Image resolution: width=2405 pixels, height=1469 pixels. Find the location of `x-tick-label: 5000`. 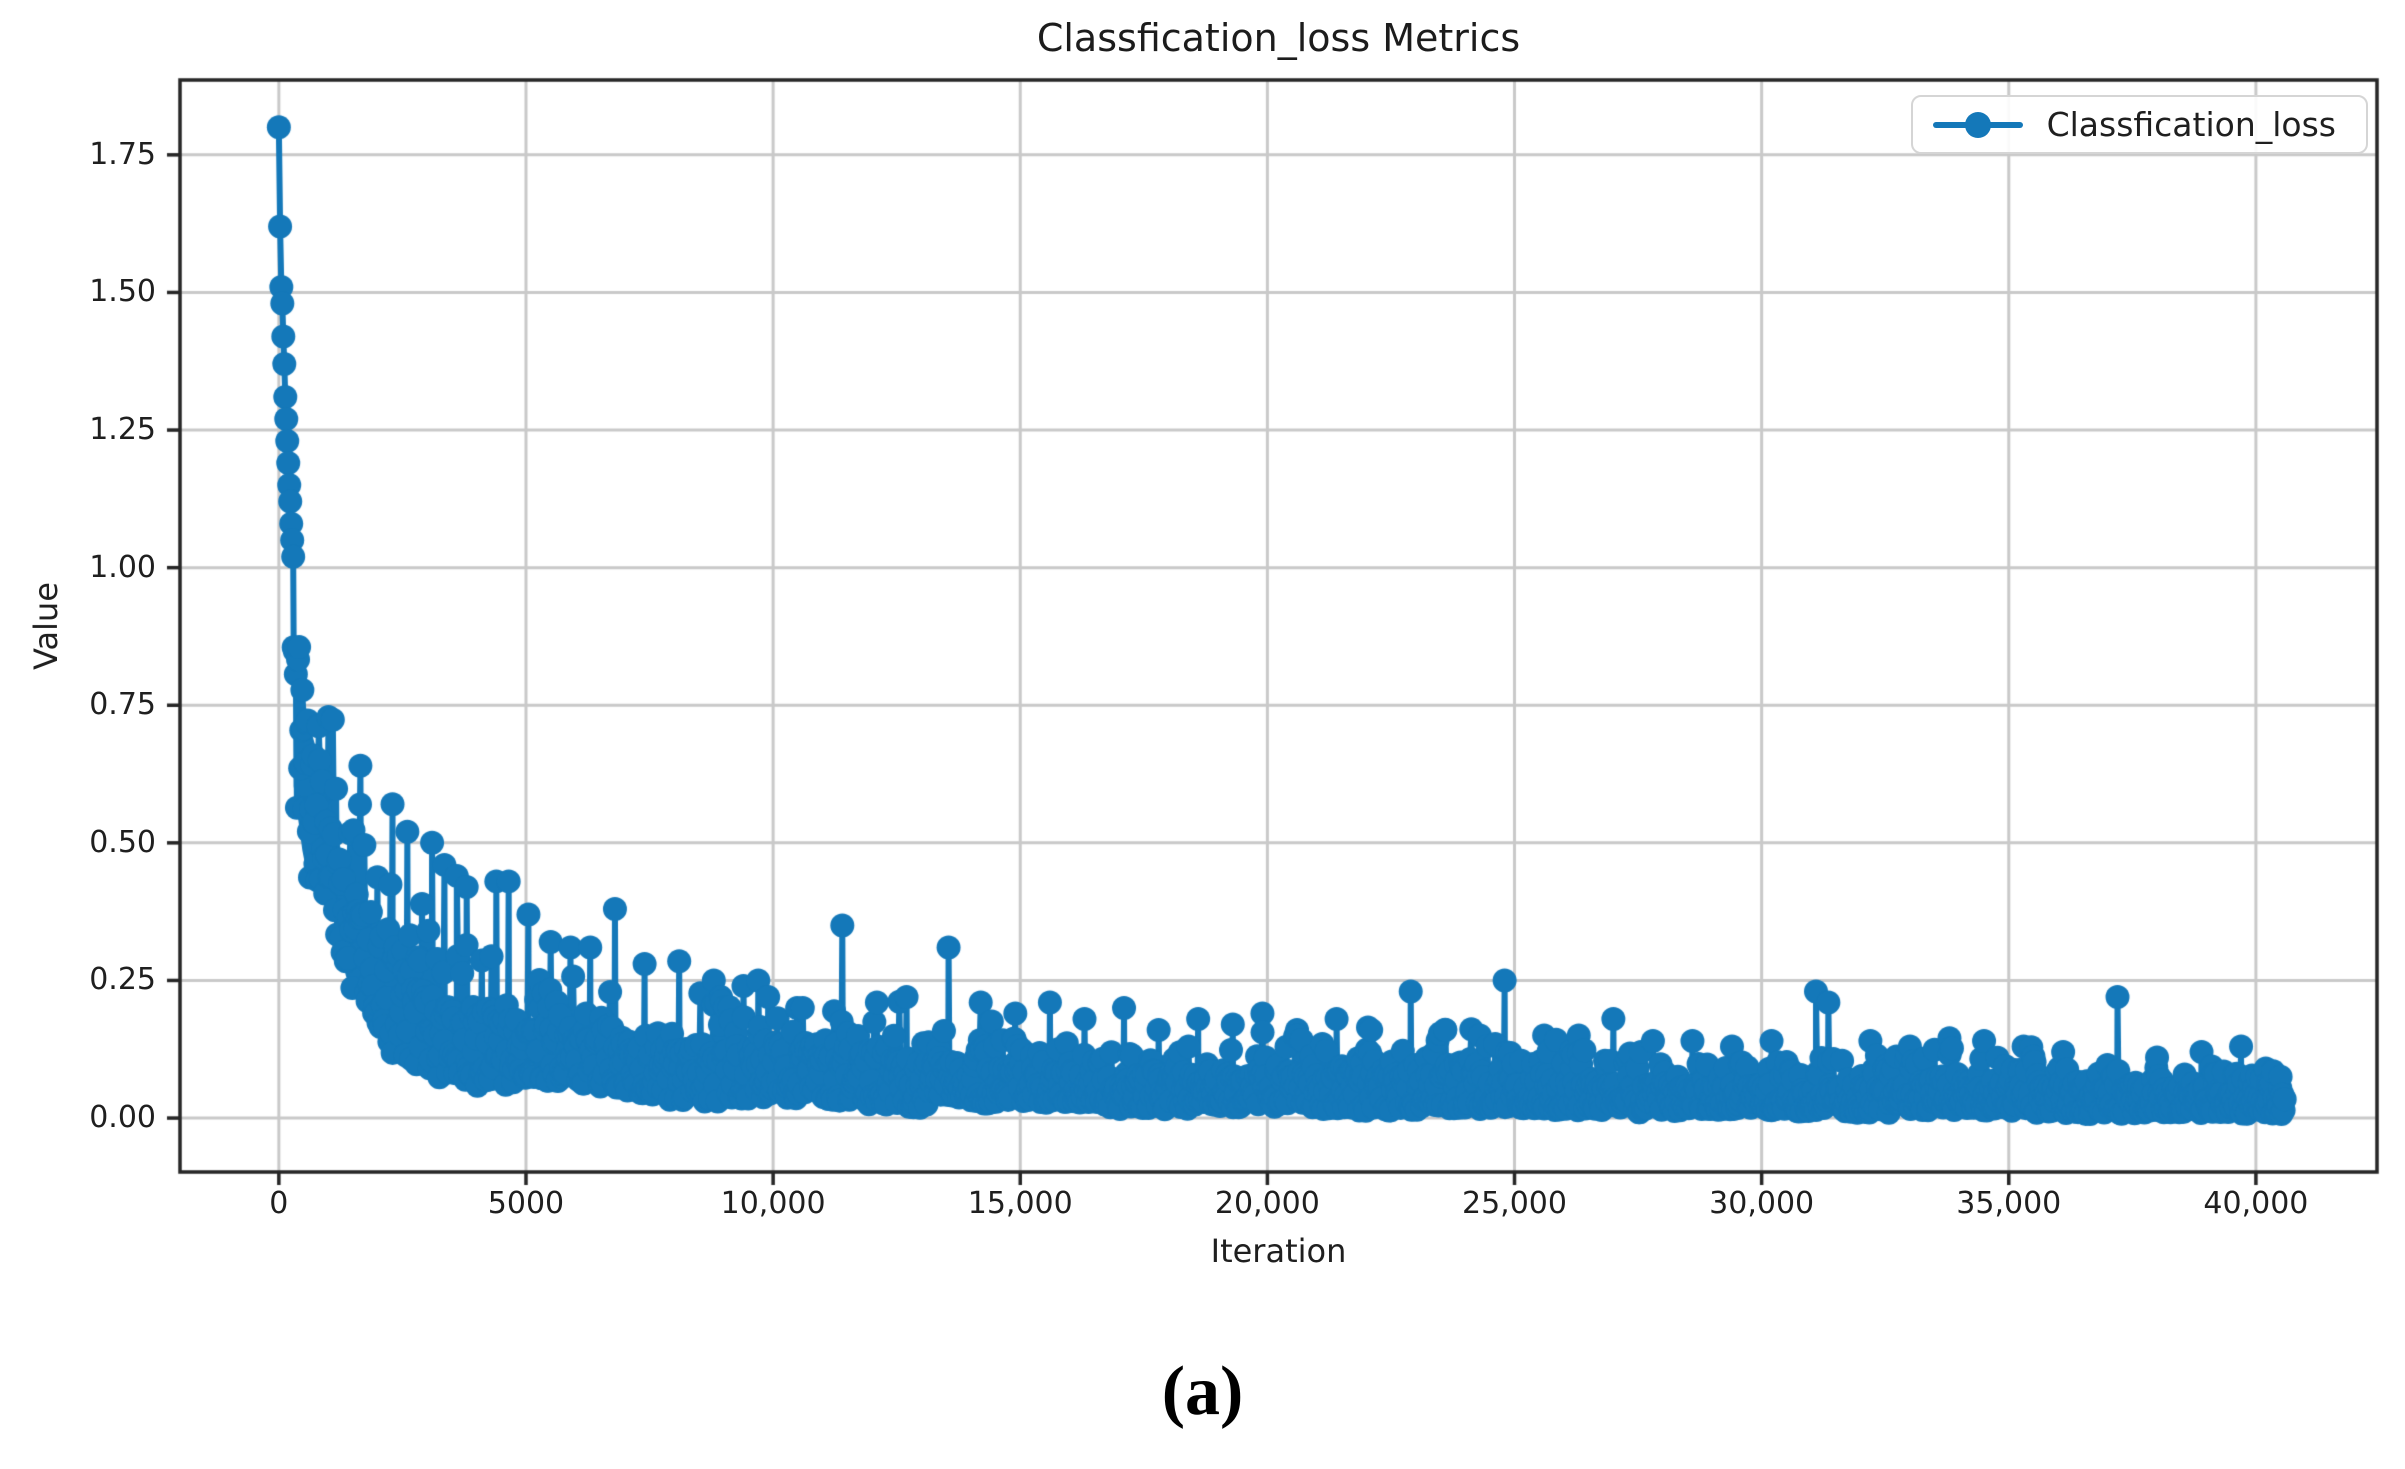

x-tick-label: 5000 is located at coordinates (526, 1203).